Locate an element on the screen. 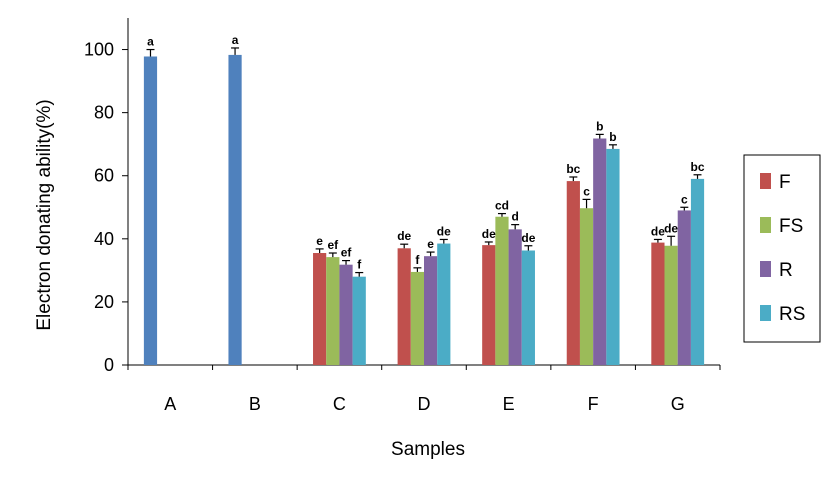 The width and height of the screenshot is (827, 496). x-tick-label: G is located at coordinates (678, 404).